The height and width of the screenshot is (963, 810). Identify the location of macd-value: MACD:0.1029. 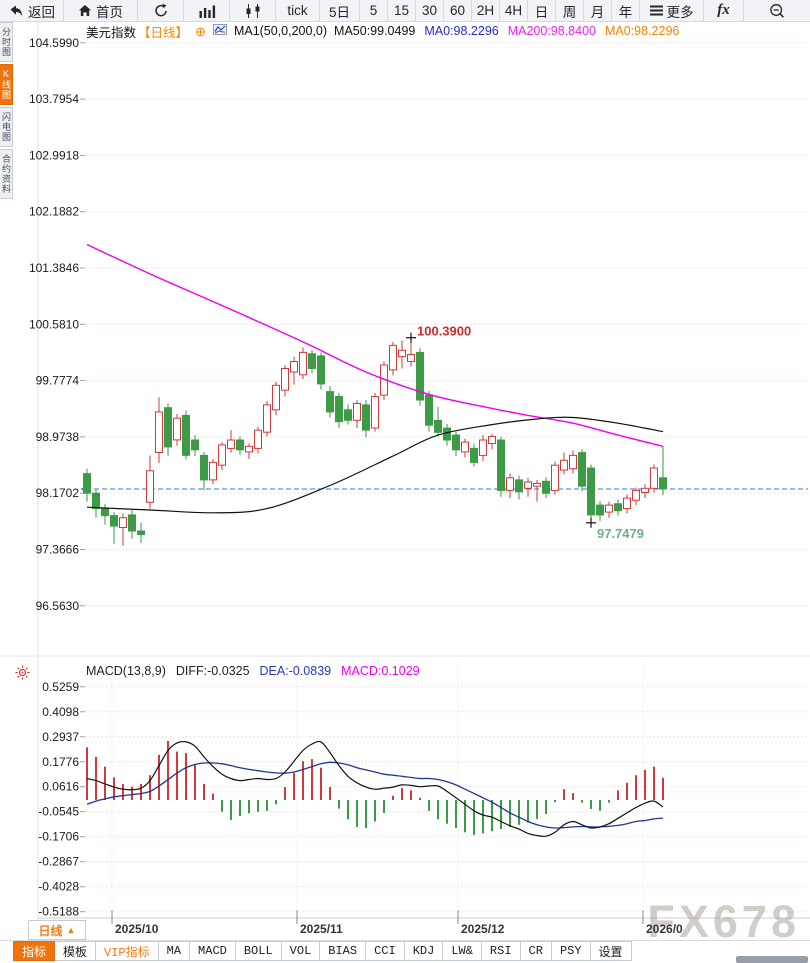
(380, 671).